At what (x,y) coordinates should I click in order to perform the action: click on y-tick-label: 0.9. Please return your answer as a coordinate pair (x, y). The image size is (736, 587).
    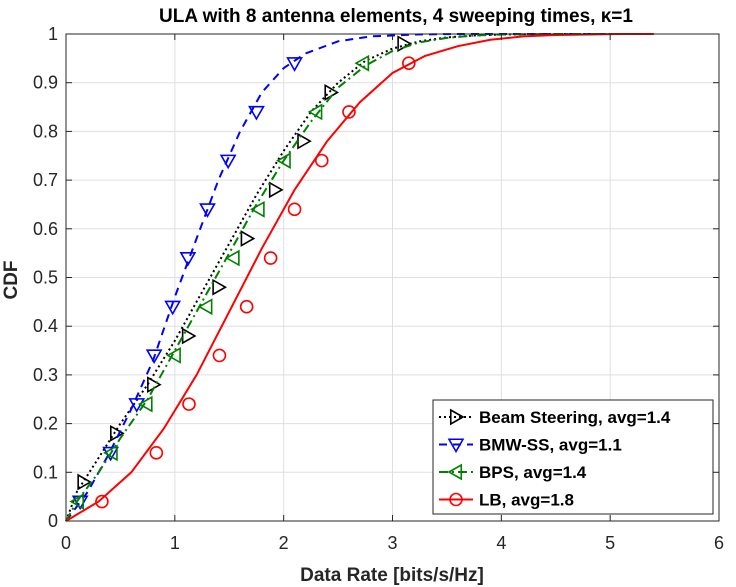
    Looking at the image, I should click on (45, 83).